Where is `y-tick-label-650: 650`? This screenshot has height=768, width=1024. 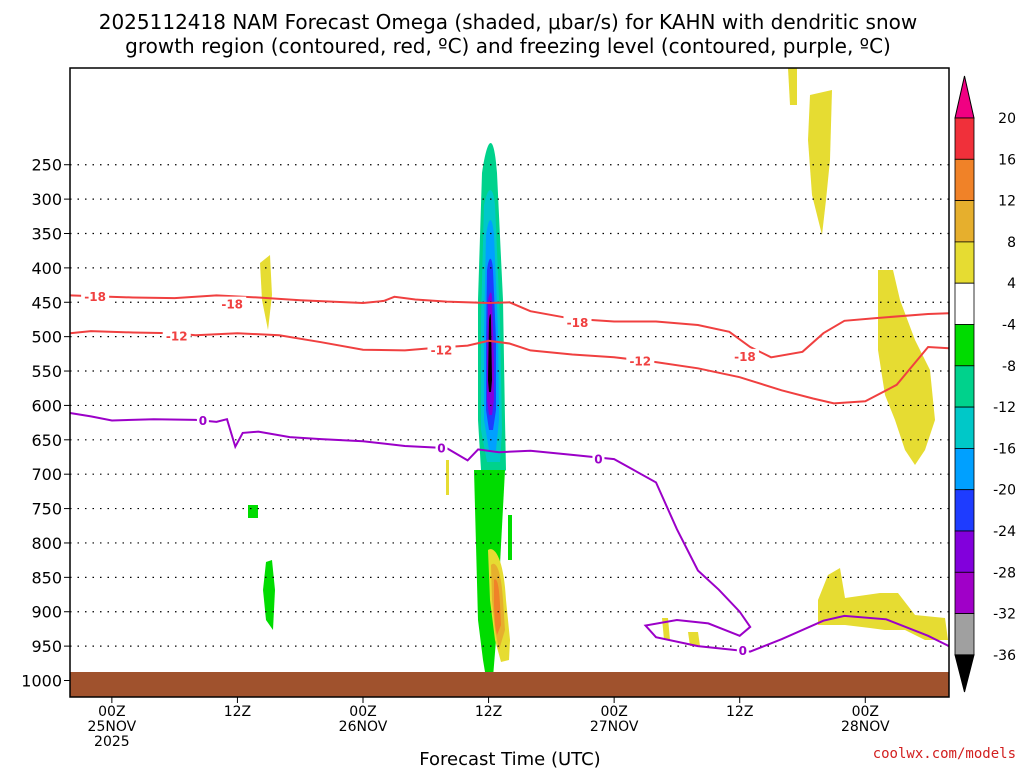
y-tick-label-650: 650 is located at coordinates (46, 440).